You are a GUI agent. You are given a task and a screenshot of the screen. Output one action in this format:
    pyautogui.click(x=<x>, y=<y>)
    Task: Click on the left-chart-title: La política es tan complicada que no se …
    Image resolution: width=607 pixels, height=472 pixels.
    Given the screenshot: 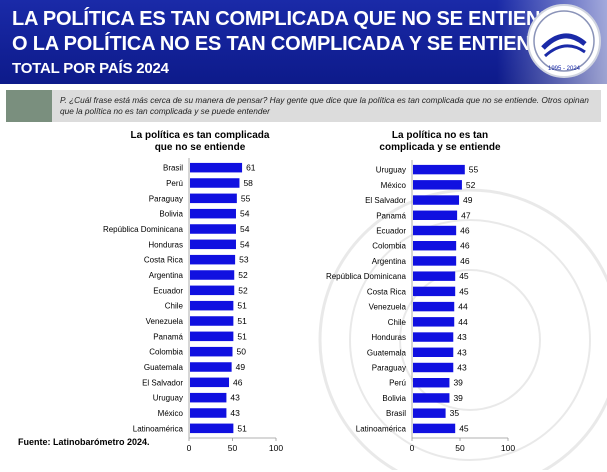 What is the action you would take?
    pyautogui.click(x=200, y=142)
    